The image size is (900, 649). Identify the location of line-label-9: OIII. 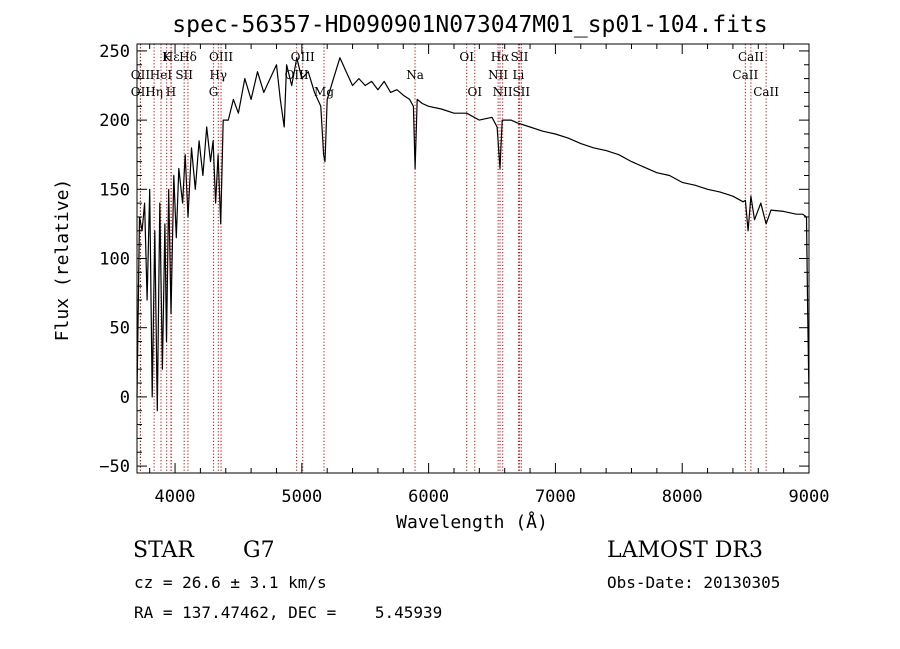
(221, 57).